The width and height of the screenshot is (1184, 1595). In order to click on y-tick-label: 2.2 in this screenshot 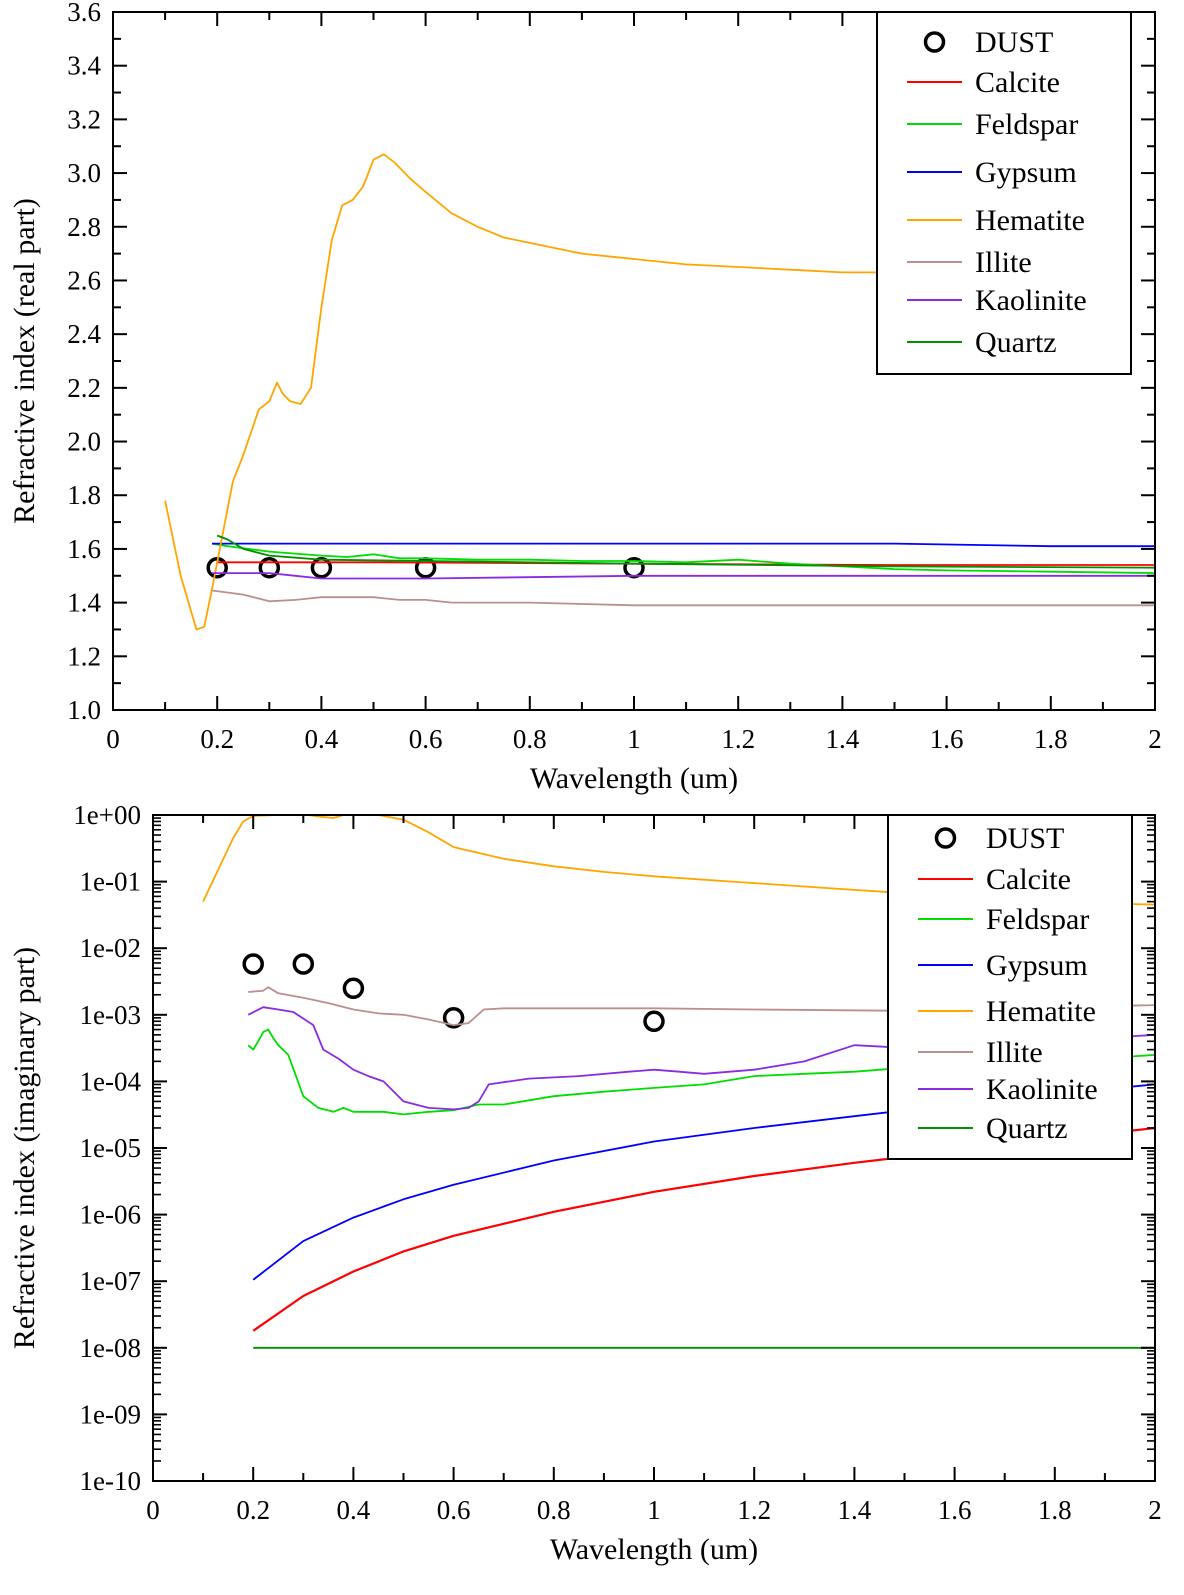, I will do `click(84, 388)`.